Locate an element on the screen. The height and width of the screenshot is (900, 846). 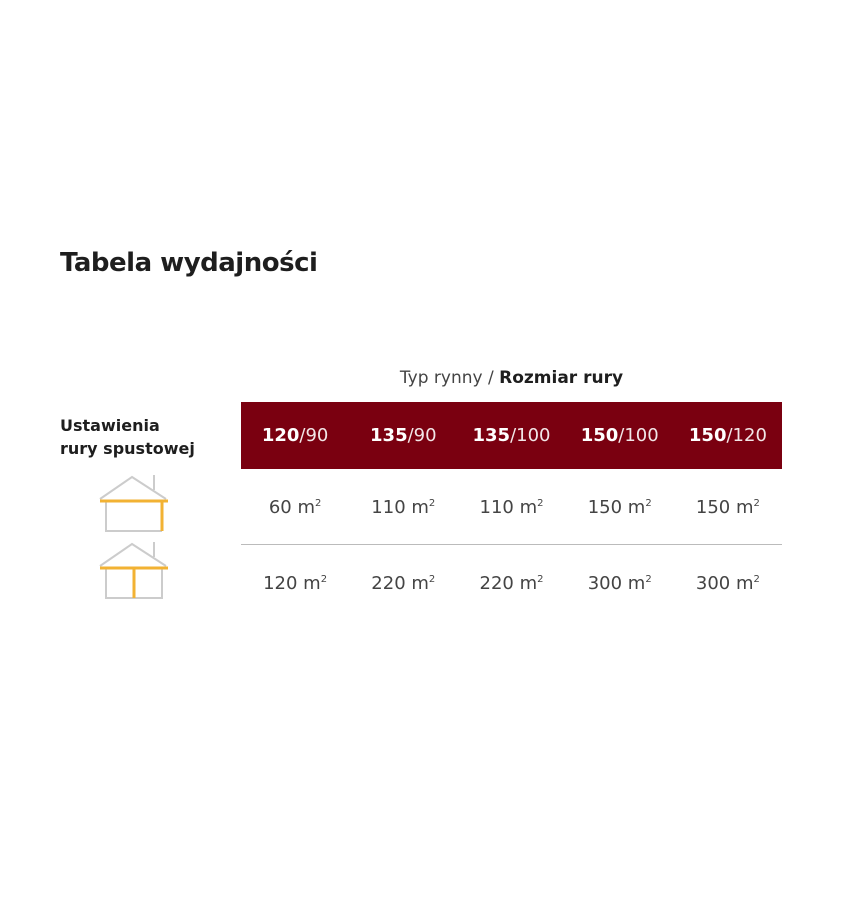
column-header: 135/90 is located at coordinates (403, 435).